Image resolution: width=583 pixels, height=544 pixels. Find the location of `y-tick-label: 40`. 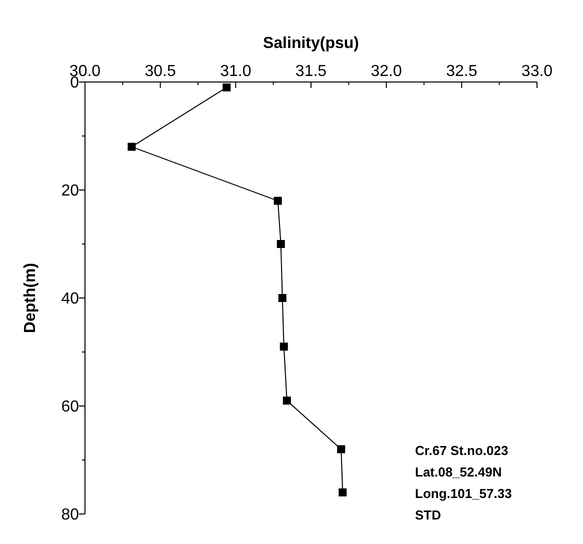

y-tick-label: 40 is located at coordinates (70, 299).